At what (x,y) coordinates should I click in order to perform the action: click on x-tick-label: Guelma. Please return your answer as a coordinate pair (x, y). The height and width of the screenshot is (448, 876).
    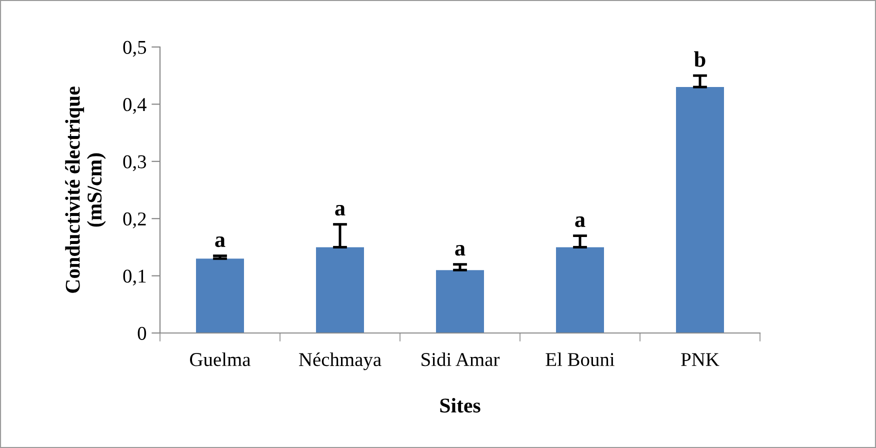
    Looking at the image, I should click on (220, 359).